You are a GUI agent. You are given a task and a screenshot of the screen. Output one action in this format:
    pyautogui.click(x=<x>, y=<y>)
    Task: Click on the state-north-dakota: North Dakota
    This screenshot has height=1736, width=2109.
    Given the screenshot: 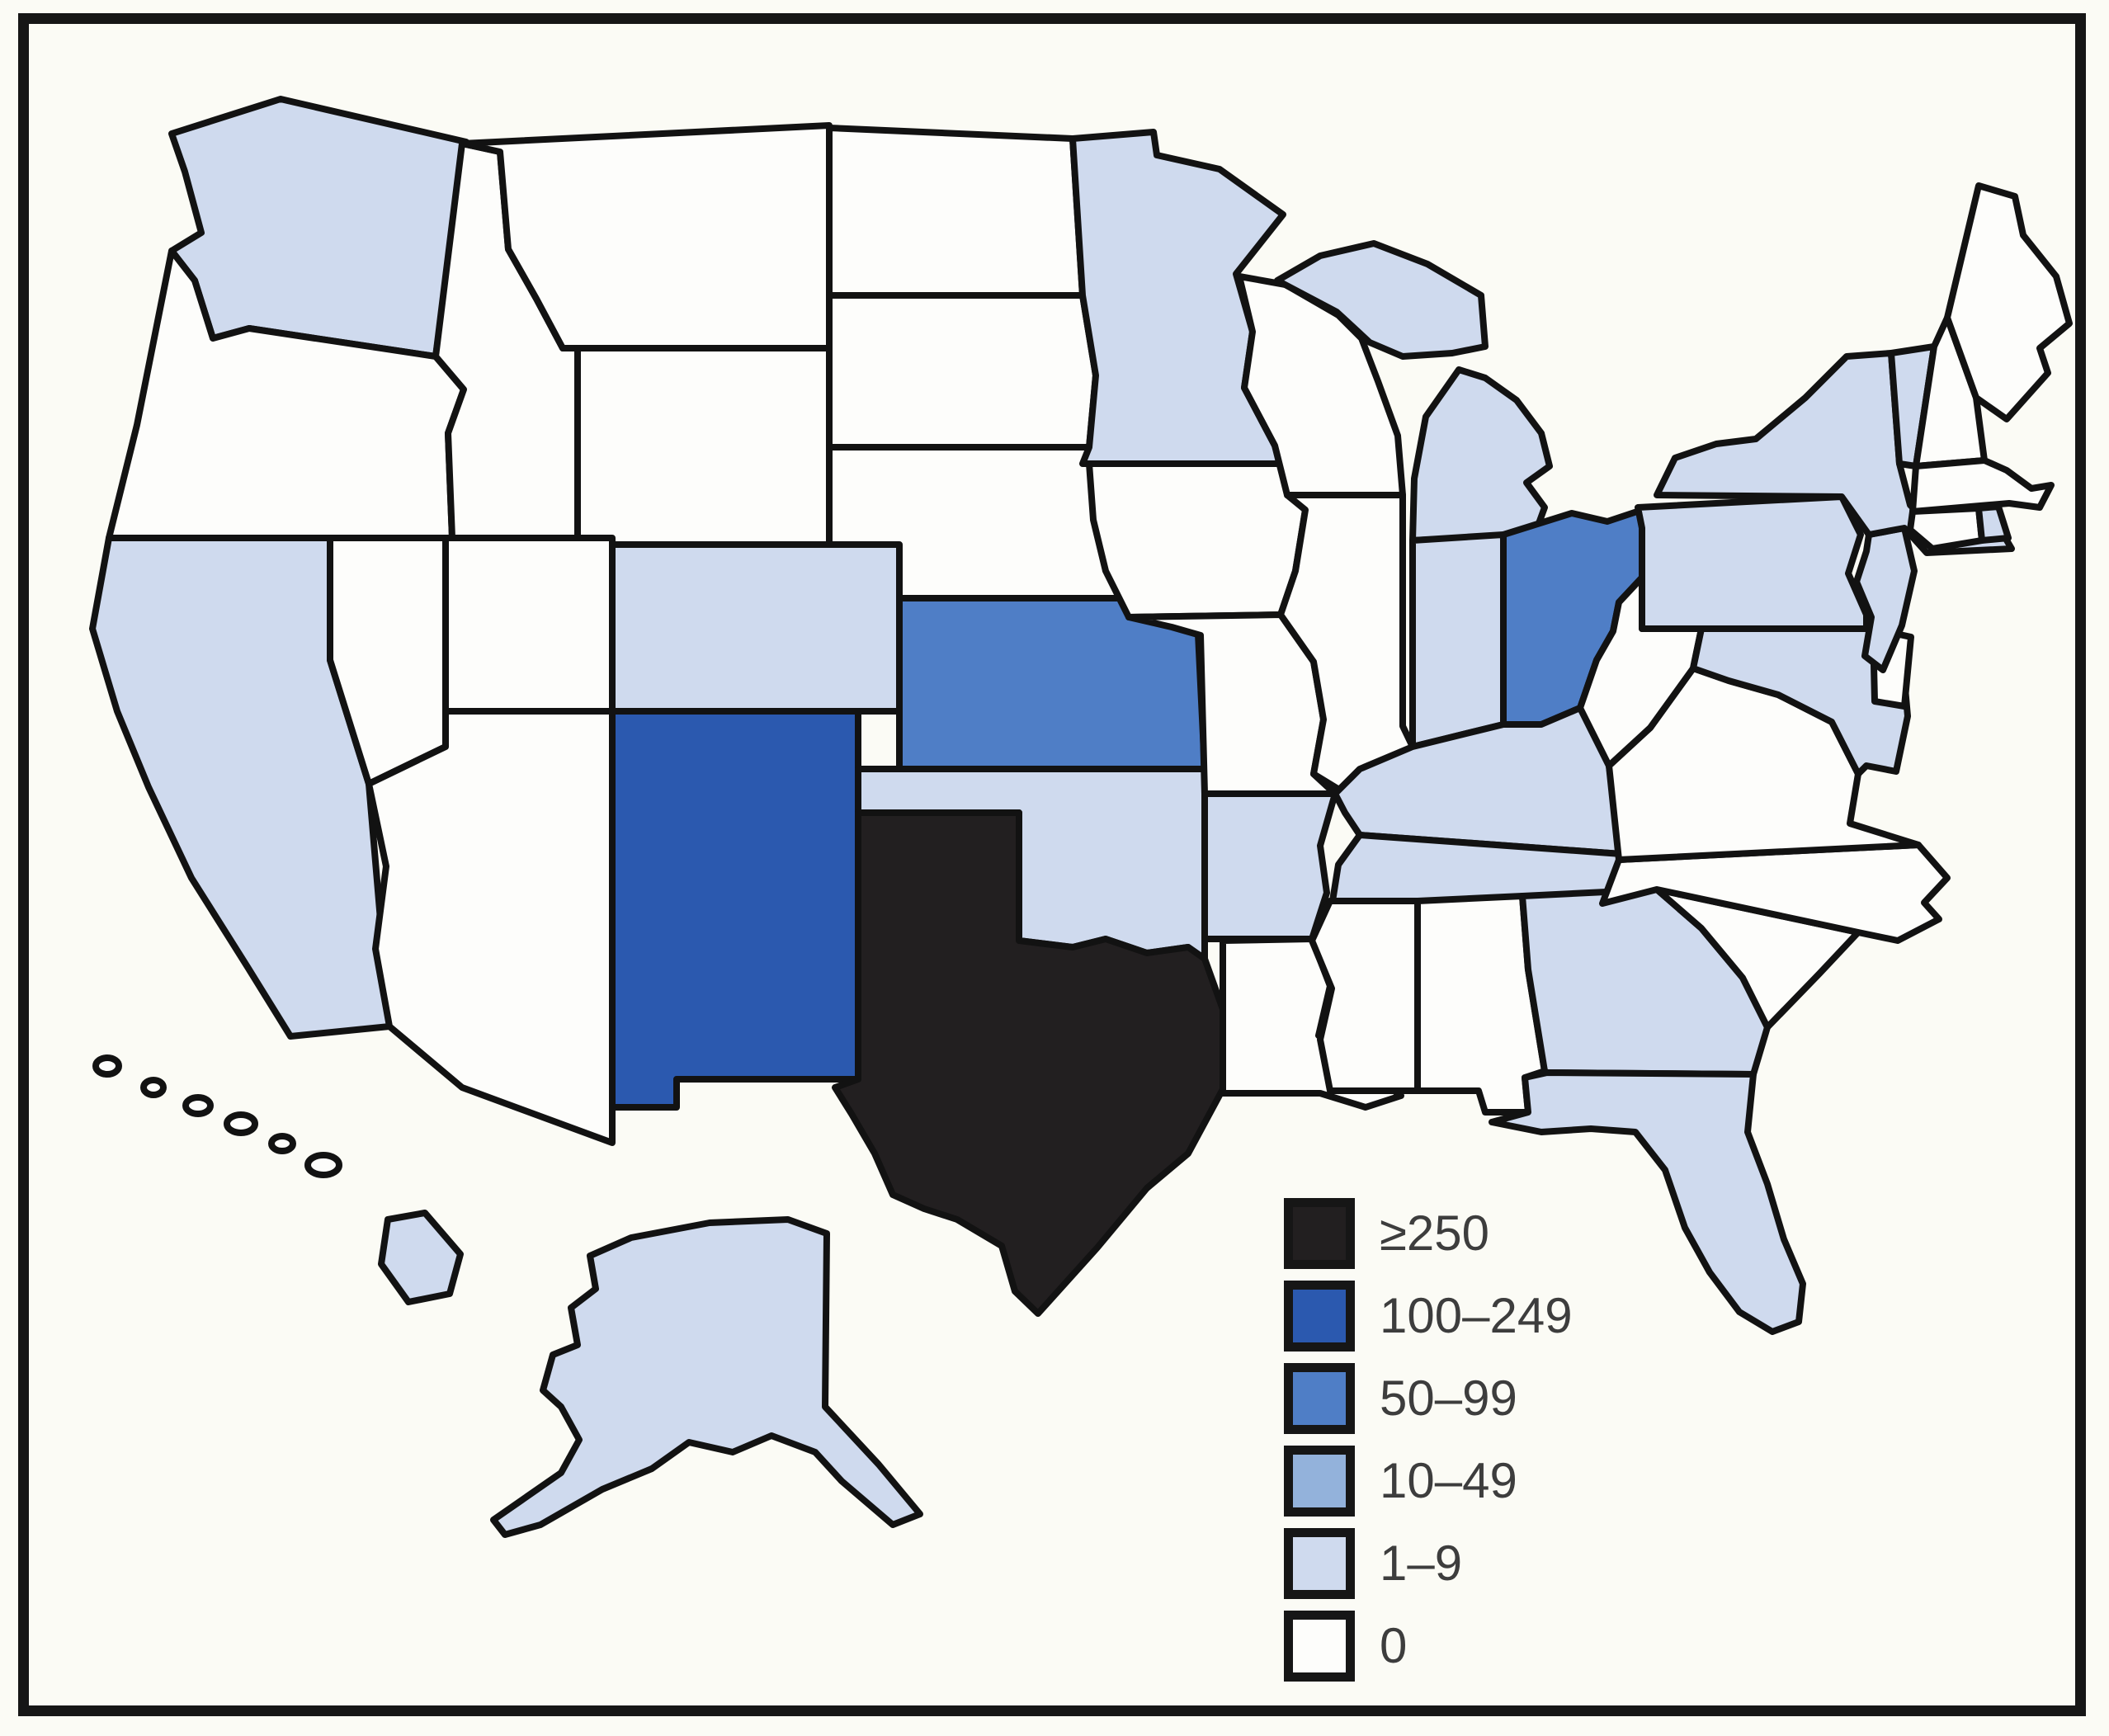 What is the action you would take?
    pyautogui.click(x=956, y=212)
    